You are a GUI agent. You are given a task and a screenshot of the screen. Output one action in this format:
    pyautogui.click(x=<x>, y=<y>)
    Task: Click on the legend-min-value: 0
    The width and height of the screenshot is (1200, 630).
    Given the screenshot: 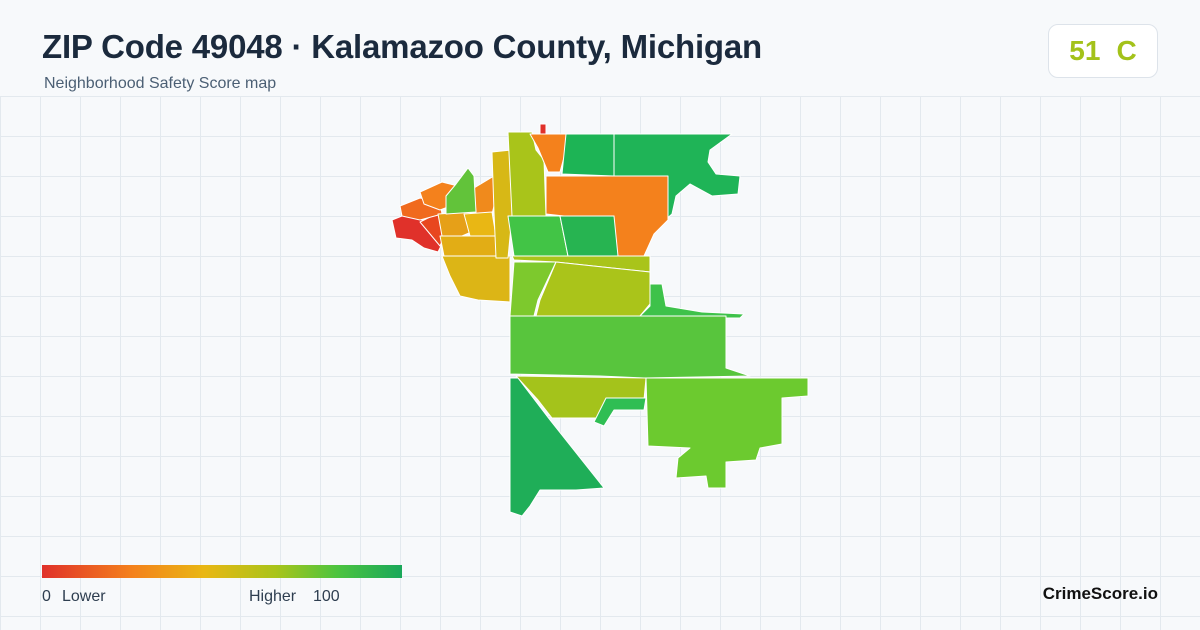 What is the action you would take?
    pyautogui.click(x=46, y=596)
    